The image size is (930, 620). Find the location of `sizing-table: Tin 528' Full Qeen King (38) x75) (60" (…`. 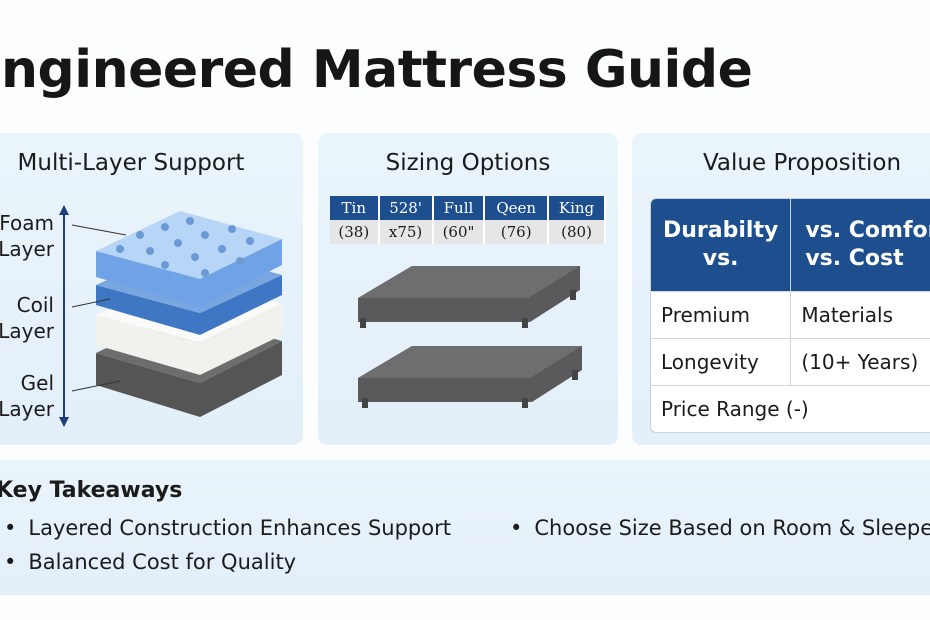

sizing-table: Tin 528' Full Qeen King (38) x75) (60" (… is located at coordinates (468, 220).